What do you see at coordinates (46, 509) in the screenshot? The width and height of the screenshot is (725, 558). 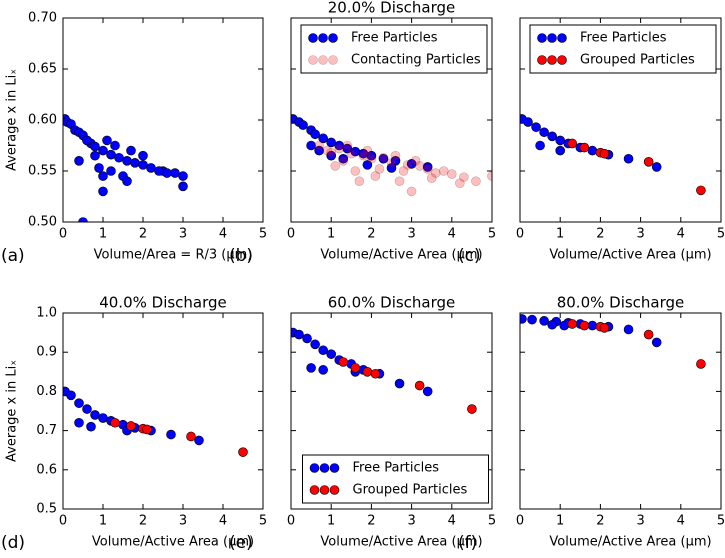 I see `y-tick-label: 0.5` at bounding box center [46, 509].